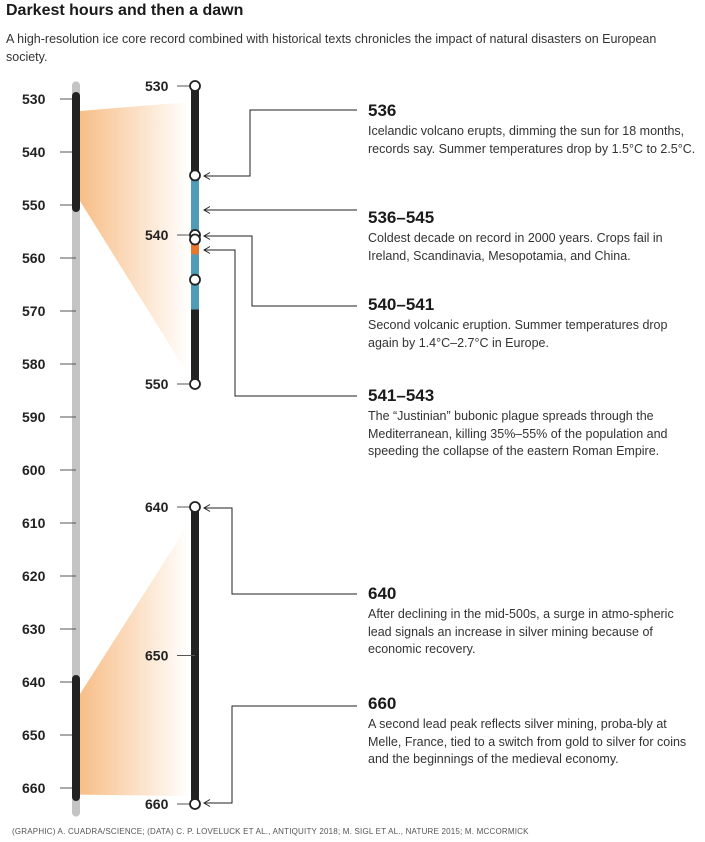 Image resolution: width=705 pixels, height=842 pixels. I want to click on annotation-year: 536, so click(382, 110).